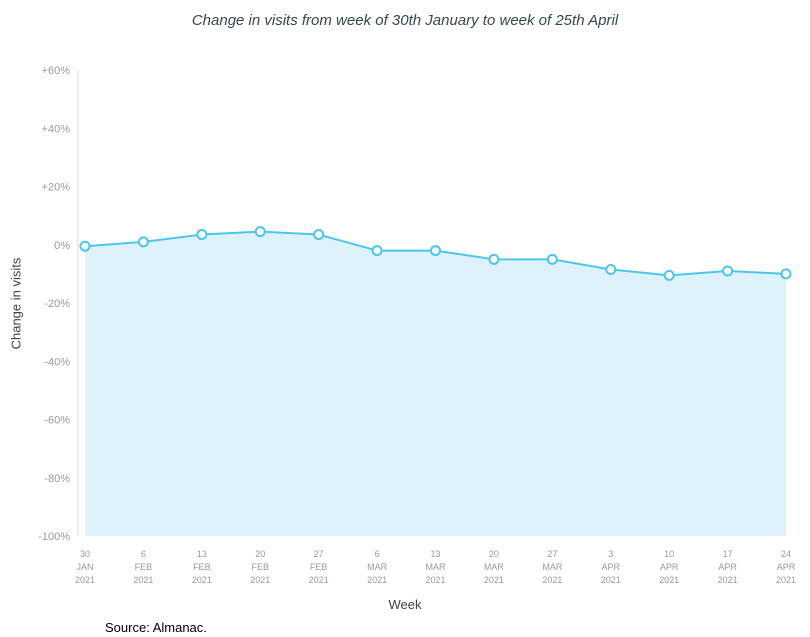 The image size is (810, 637). I want to click on x-tick-label: 30 JAN 2021, so click(85, 567).